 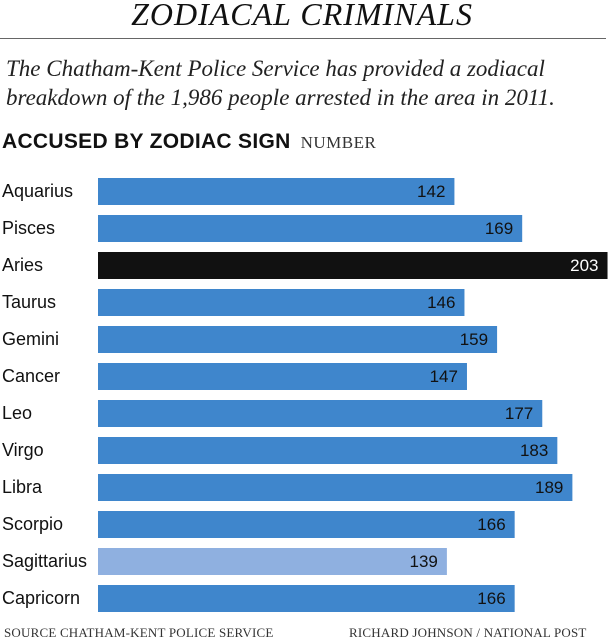 What do you see at coordinates (499, 228) in the screenshot?
I see `value-label-pisces: 169` at bounding box center [499, 228].